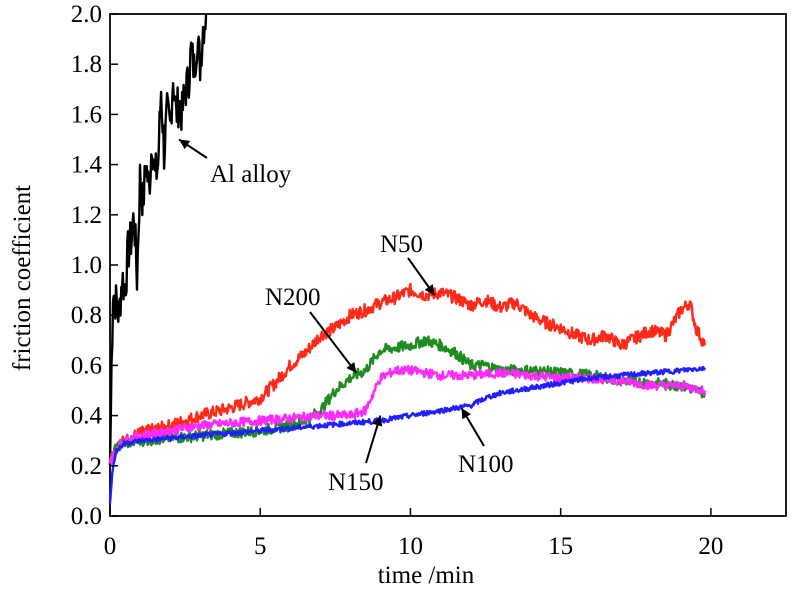 The height and width of the screenshot is (591, 810). Describe the element at coordinates (401, 244) in the screenshot. I see `annotation-label-n50: N50` at that location.